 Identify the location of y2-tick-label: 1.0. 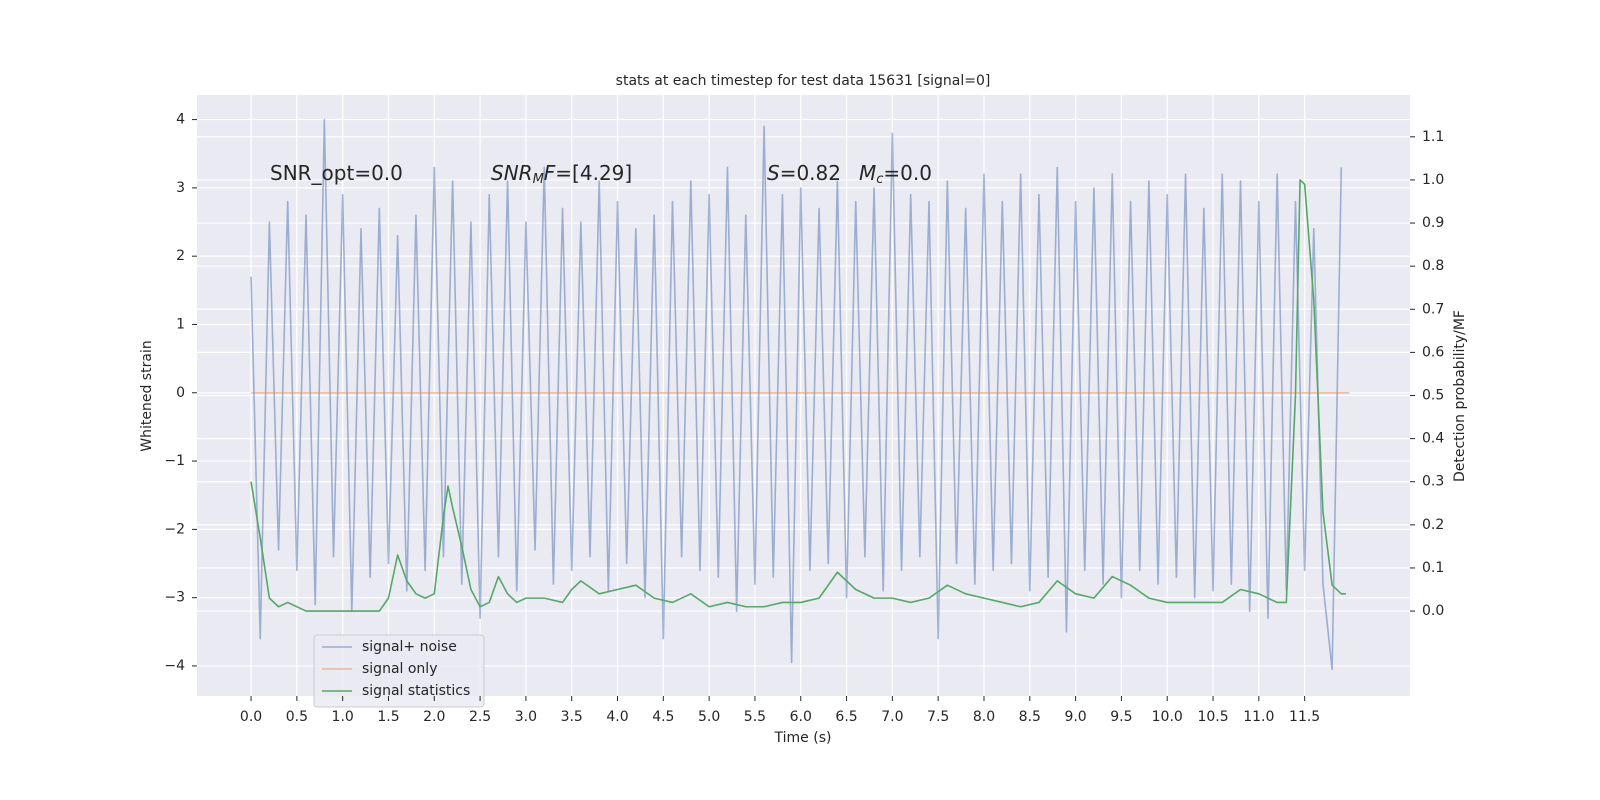
(1433, 180).